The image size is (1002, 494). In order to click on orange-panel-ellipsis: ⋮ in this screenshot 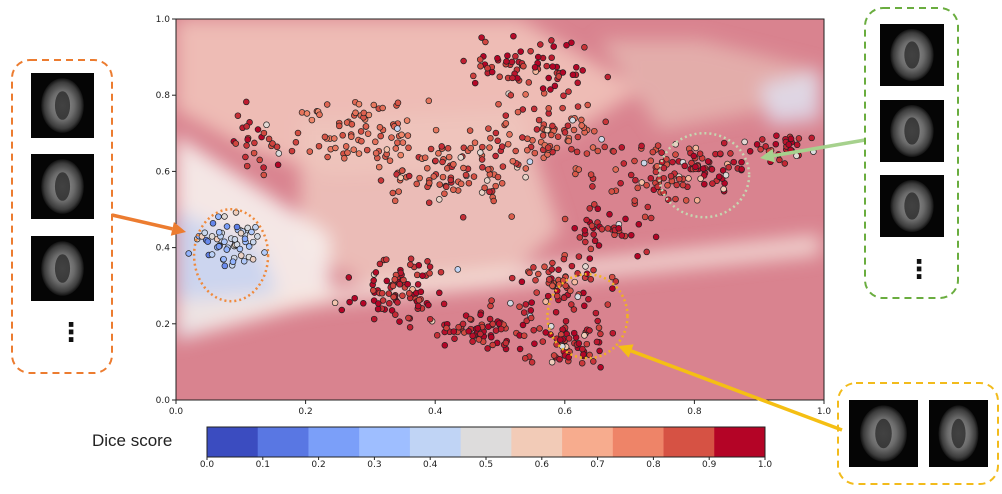, I will do `click(71, 333)`.